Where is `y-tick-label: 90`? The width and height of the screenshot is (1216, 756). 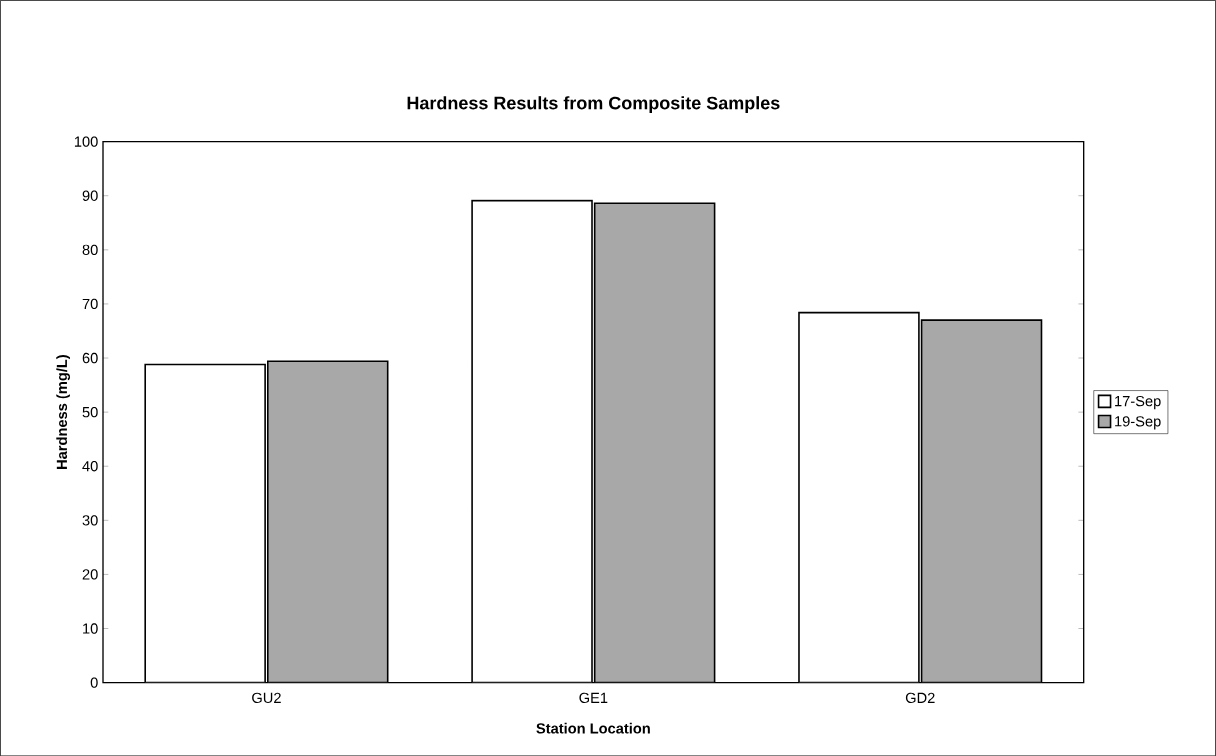
y-tick-label: 90 is located at coordinates (90, 195).